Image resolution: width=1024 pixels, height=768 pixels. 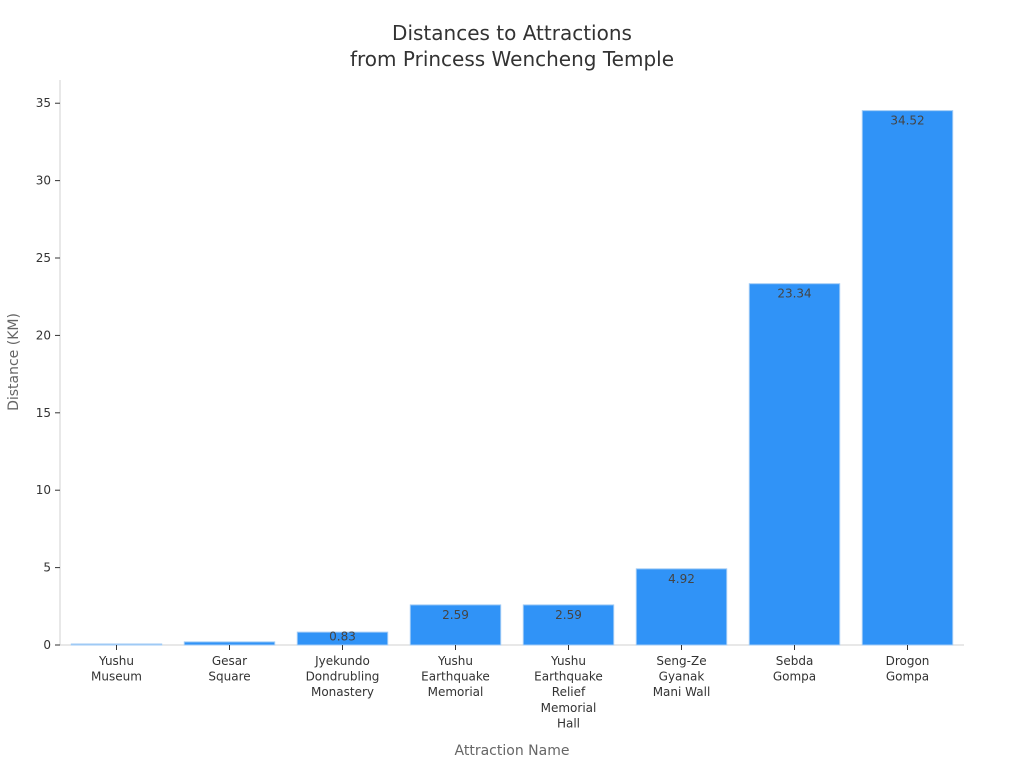 What do you see at coordinates (512, 751) in the screenshot?
I see `x-axis-title: Attraction Name` at bounding box center [512, 751].